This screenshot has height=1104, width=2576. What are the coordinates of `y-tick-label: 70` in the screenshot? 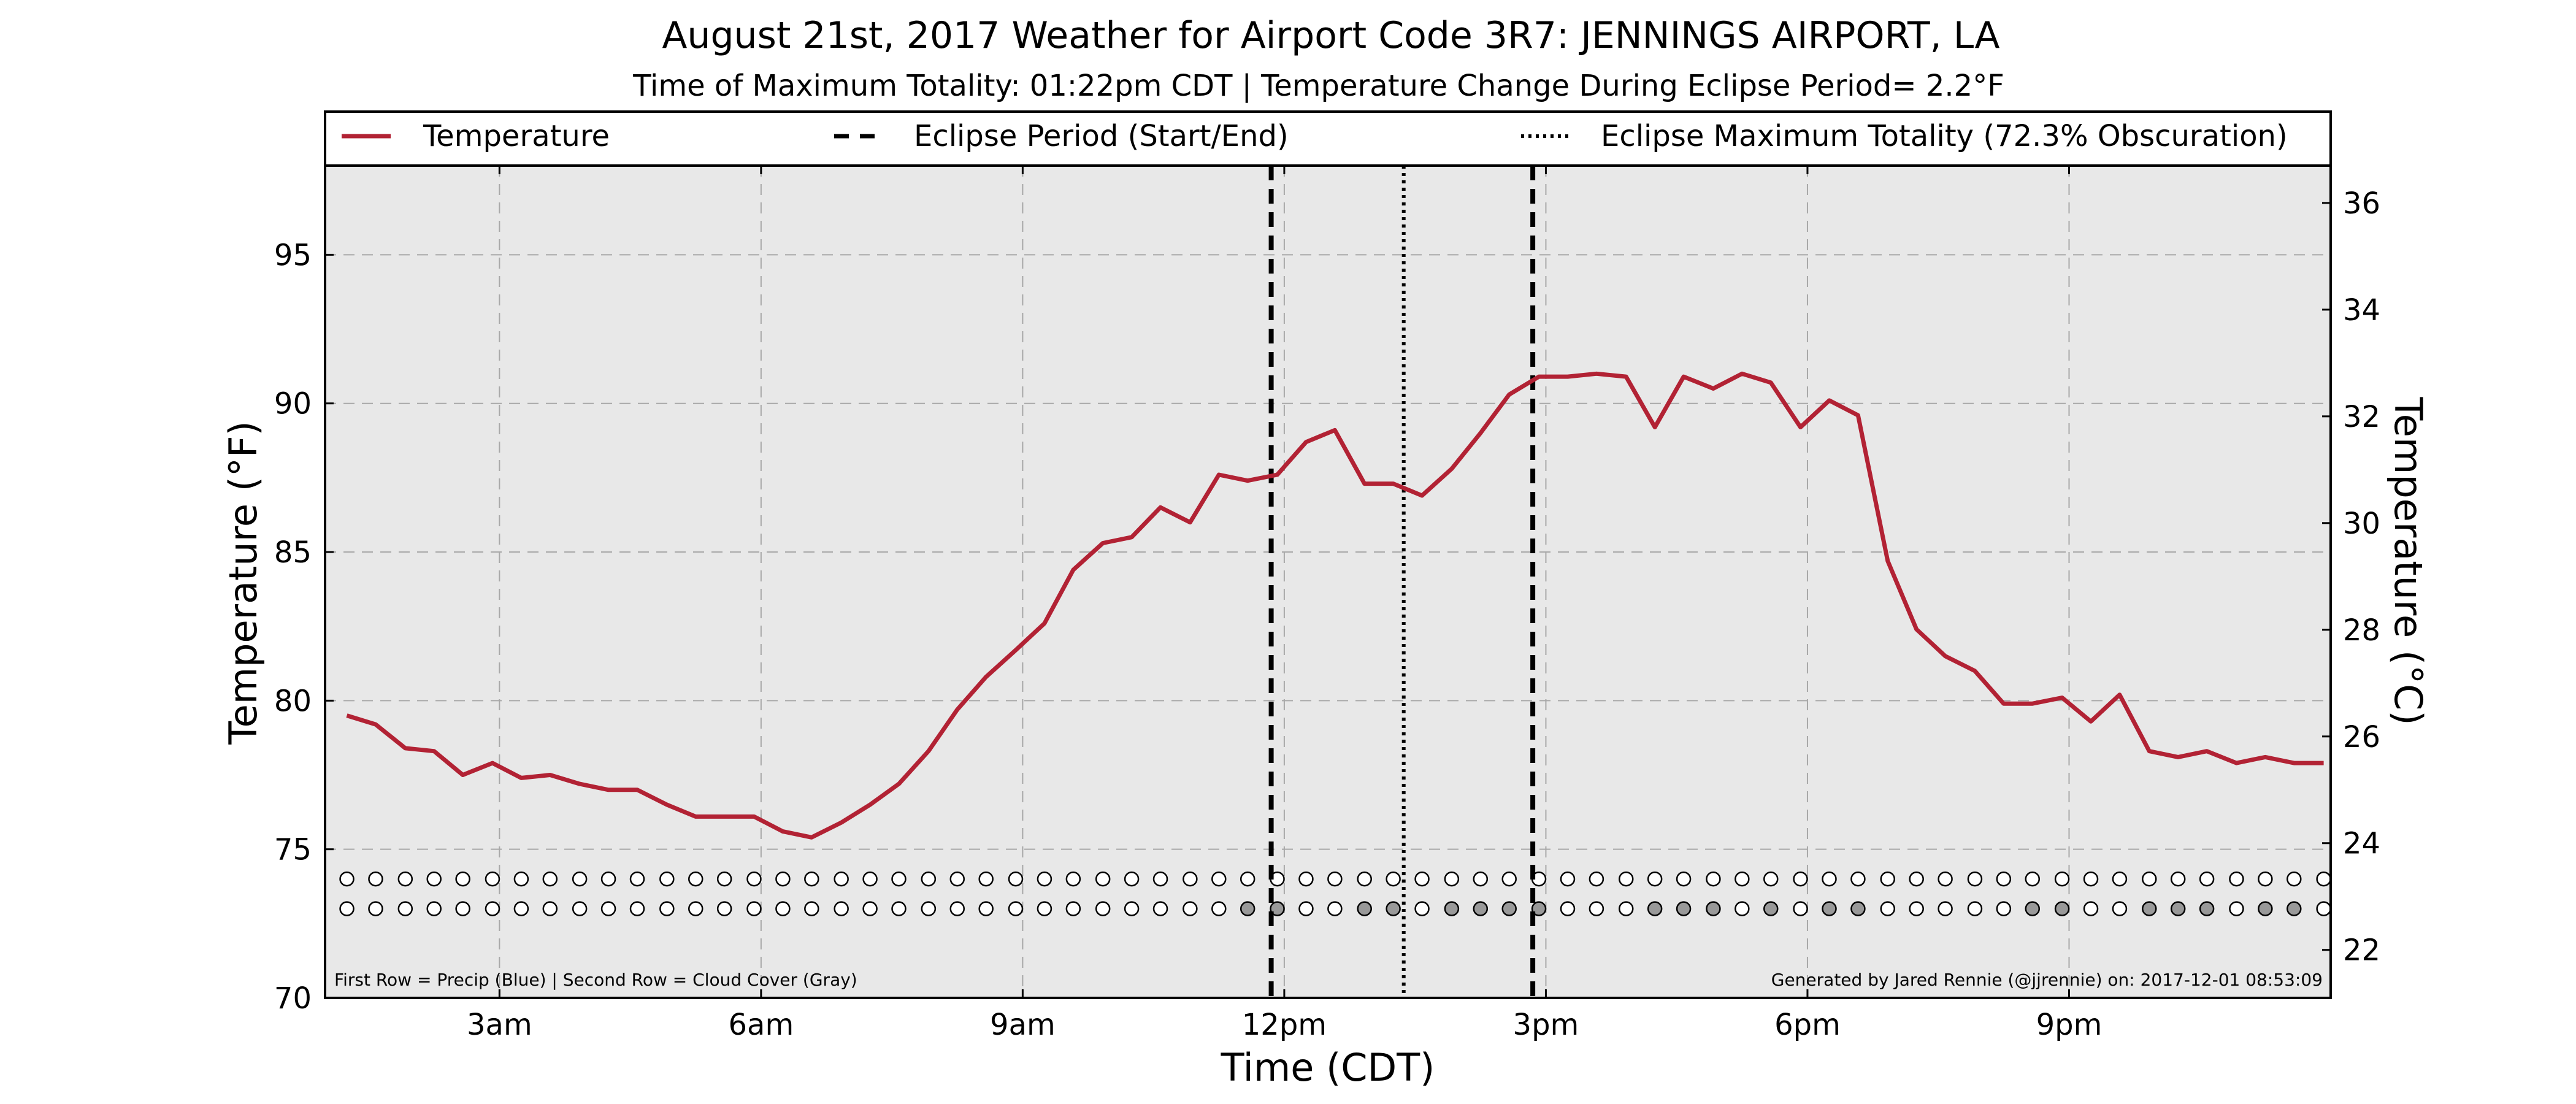 It's located at (293, 998).